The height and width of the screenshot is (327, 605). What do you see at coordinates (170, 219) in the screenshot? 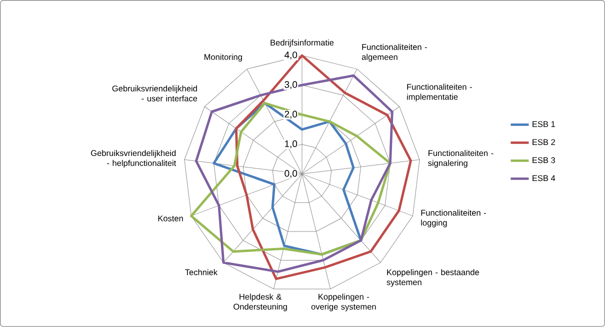
I see `spoke-label: Kosten` at bounding box center [170, 219].